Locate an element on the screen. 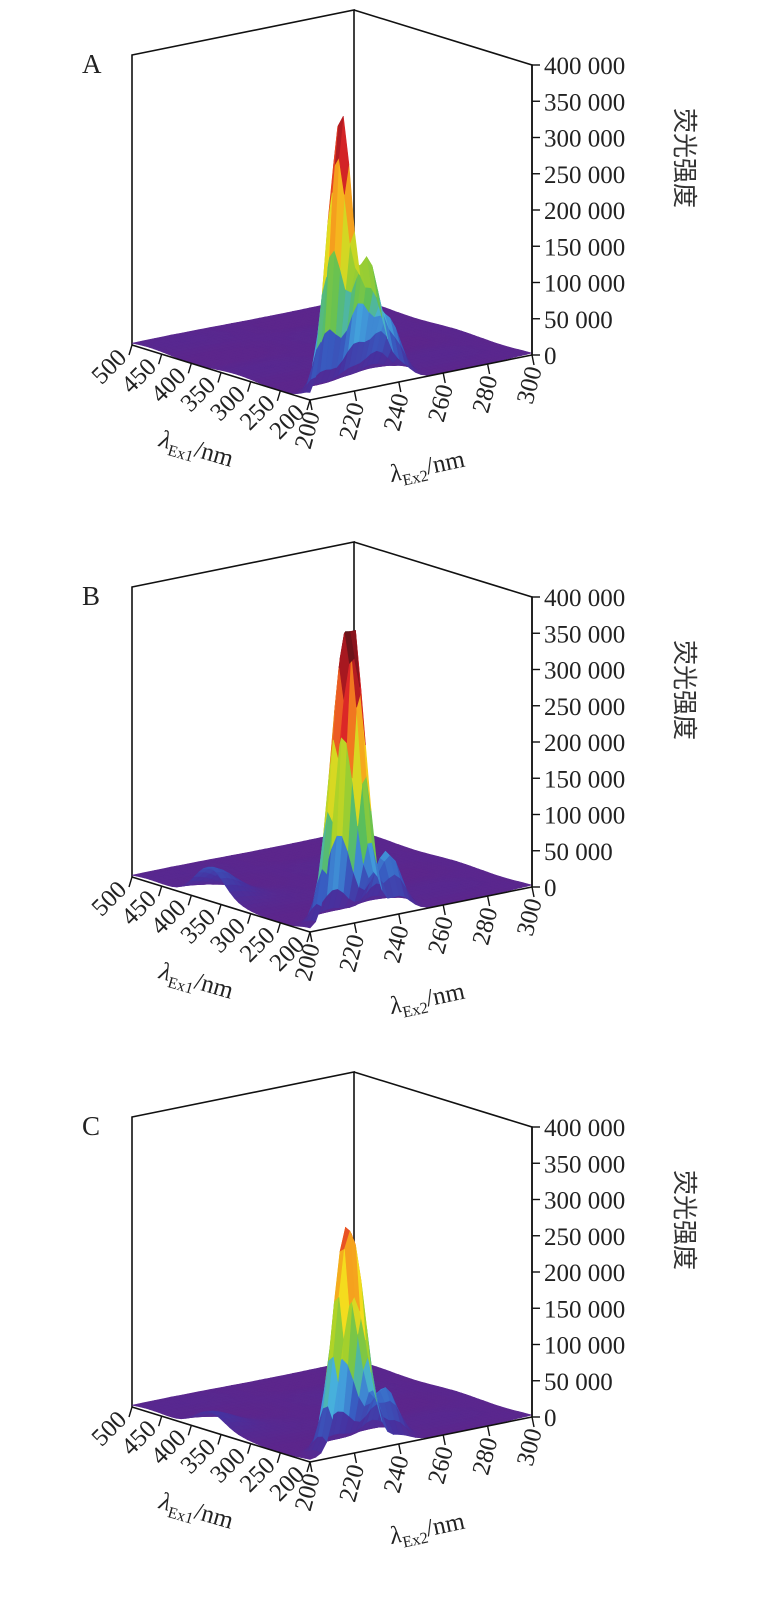  x2-axis-line is located at coordinates (421, 377).